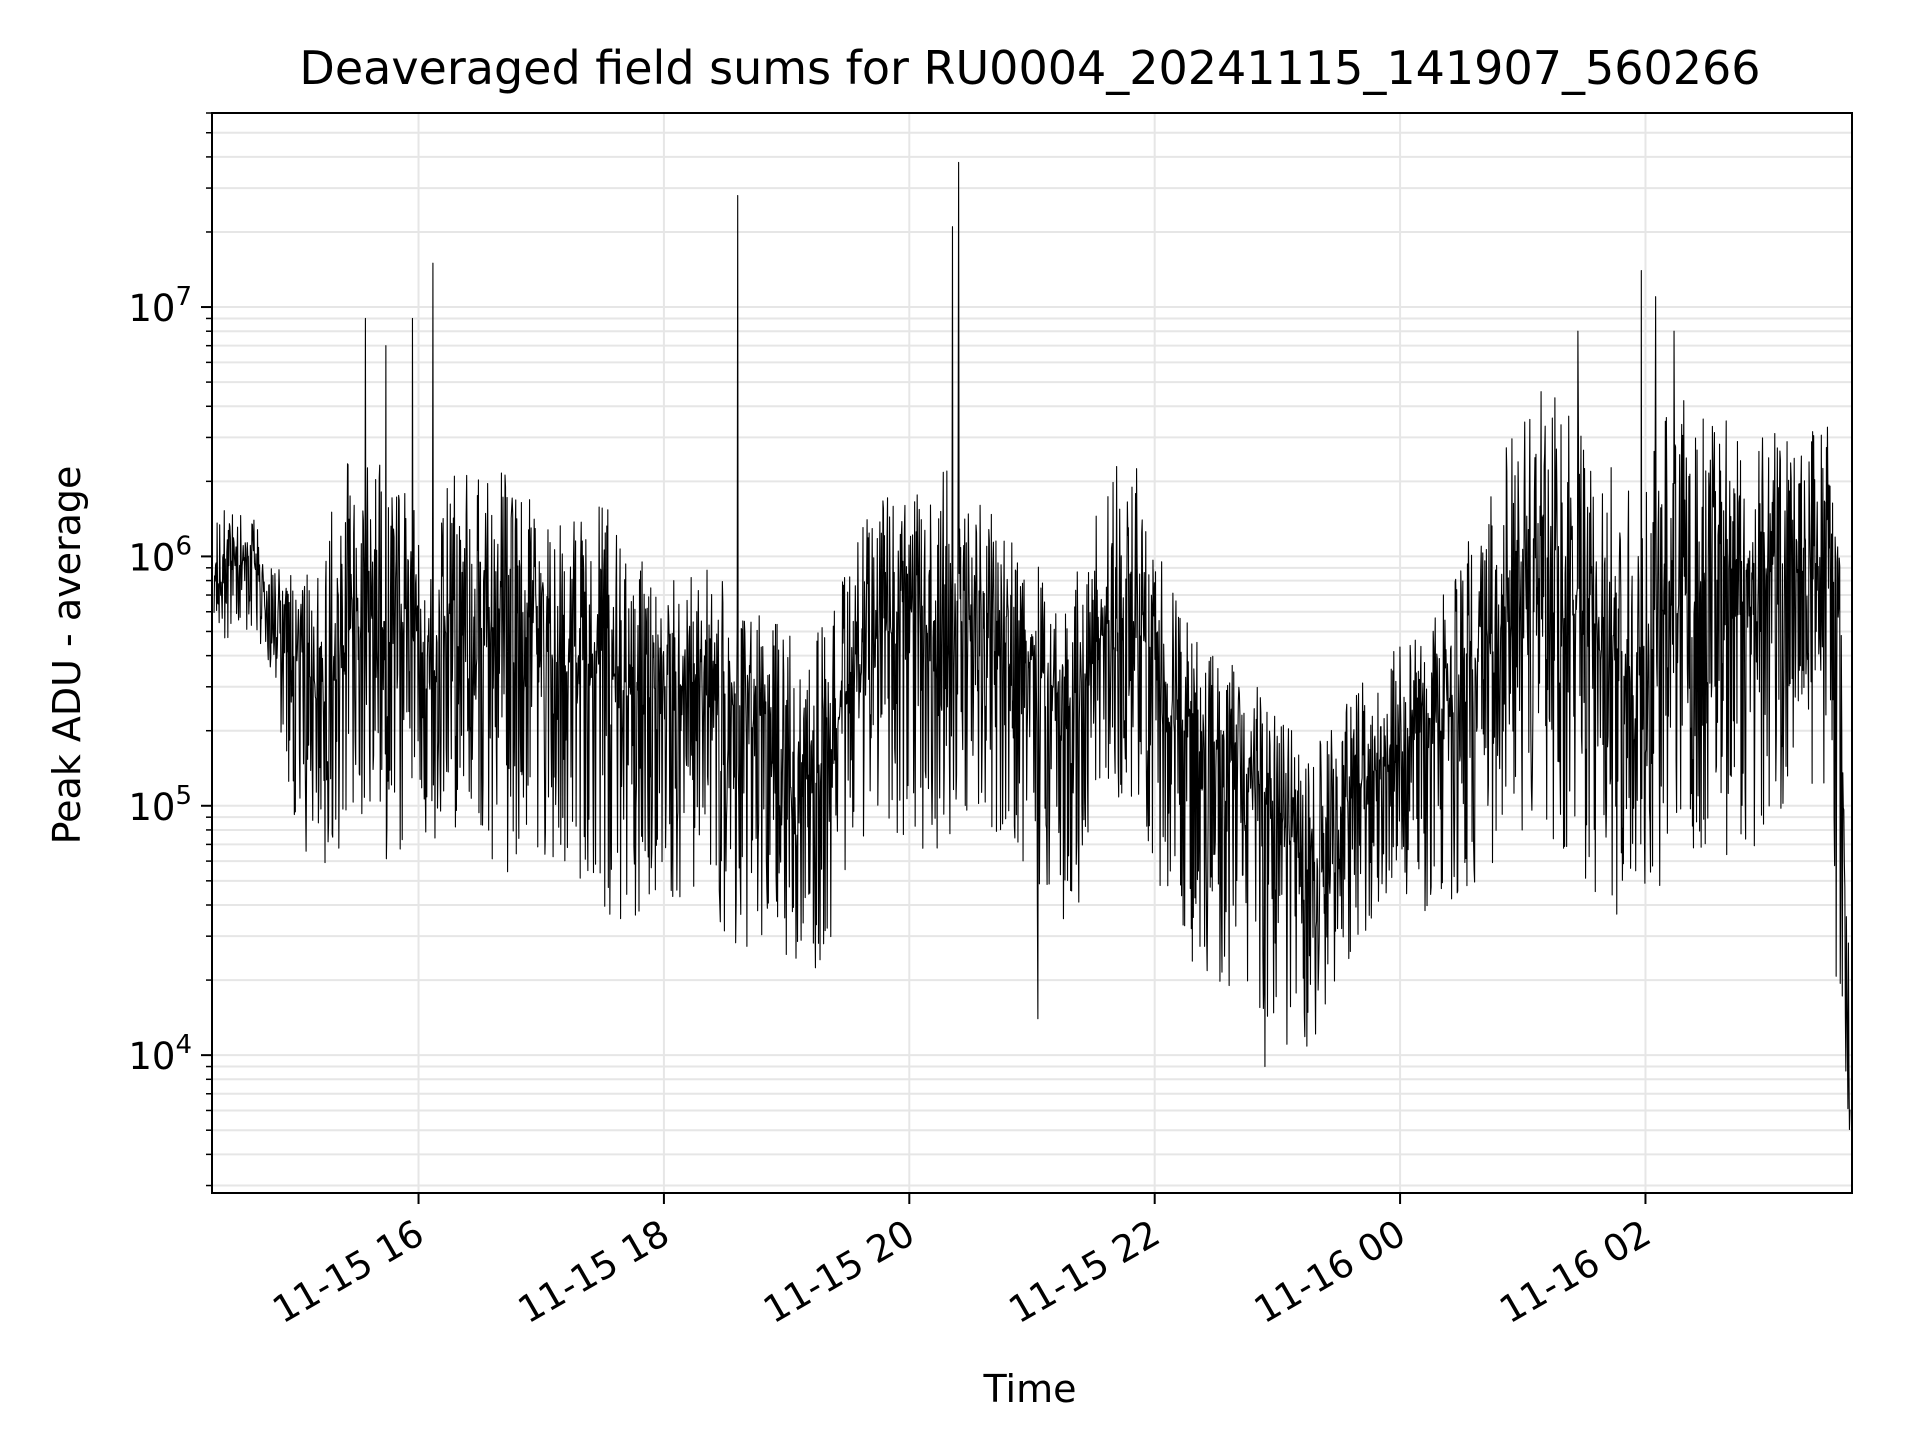 The width and height of the screenshot is (1920, 1440). Describe the element at coordinates (1030, 1389) in the screenshot. I see `x-axis-label: Time` at that location.